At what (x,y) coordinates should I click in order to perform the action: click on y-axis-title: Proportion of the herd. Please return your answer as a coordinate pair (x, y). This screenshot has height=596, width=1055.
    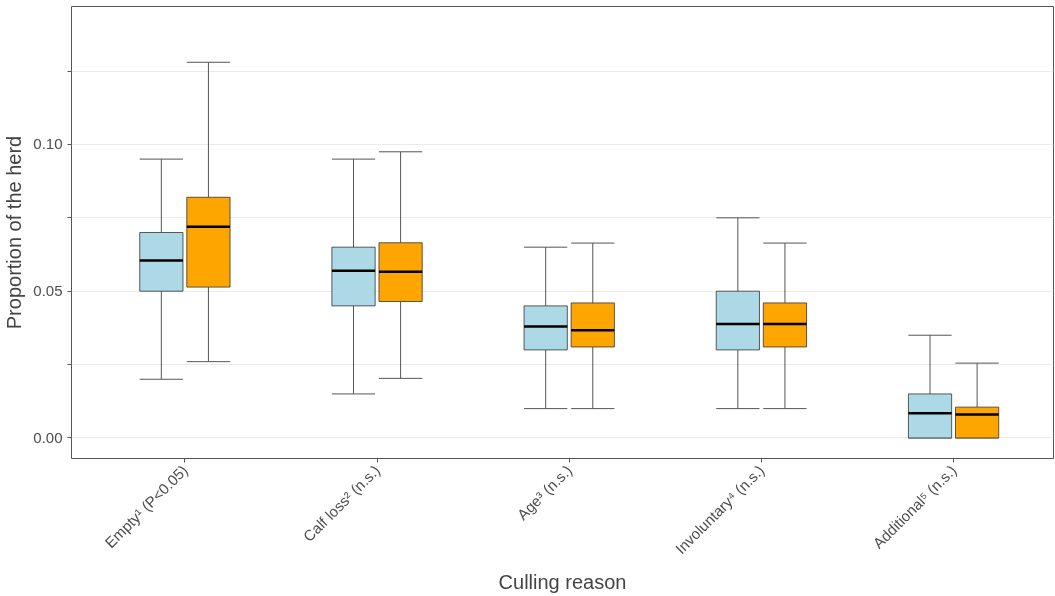
    Looking at the image, I should click on (14, 232).